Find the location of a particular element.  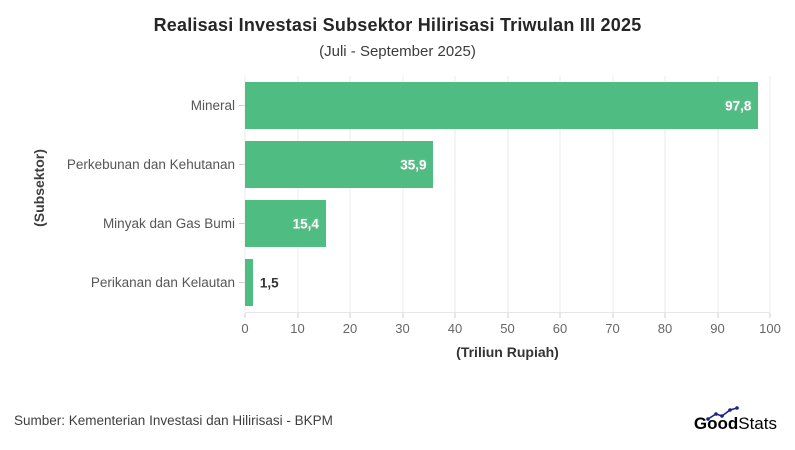

category-label-row: Mineral is located at coordinates (122, 105).